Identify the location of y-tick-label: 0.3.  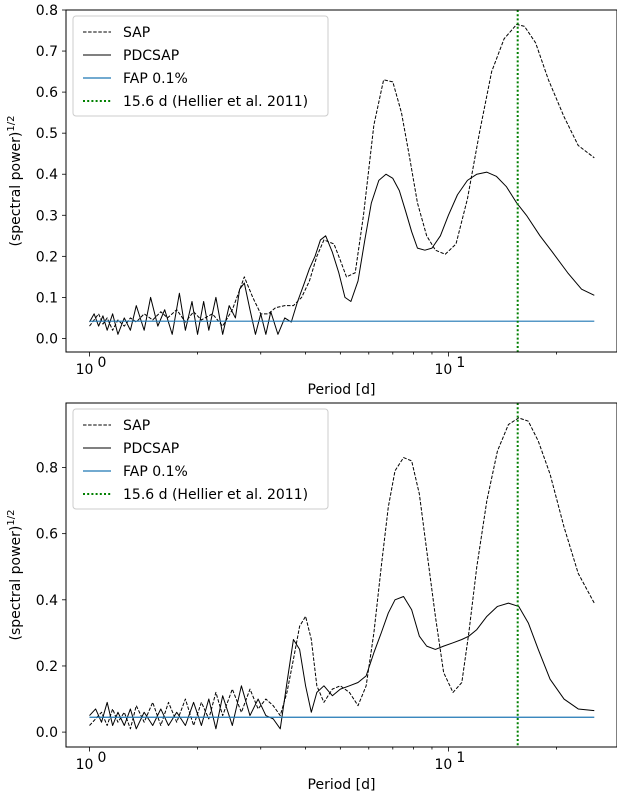
(47, 216).